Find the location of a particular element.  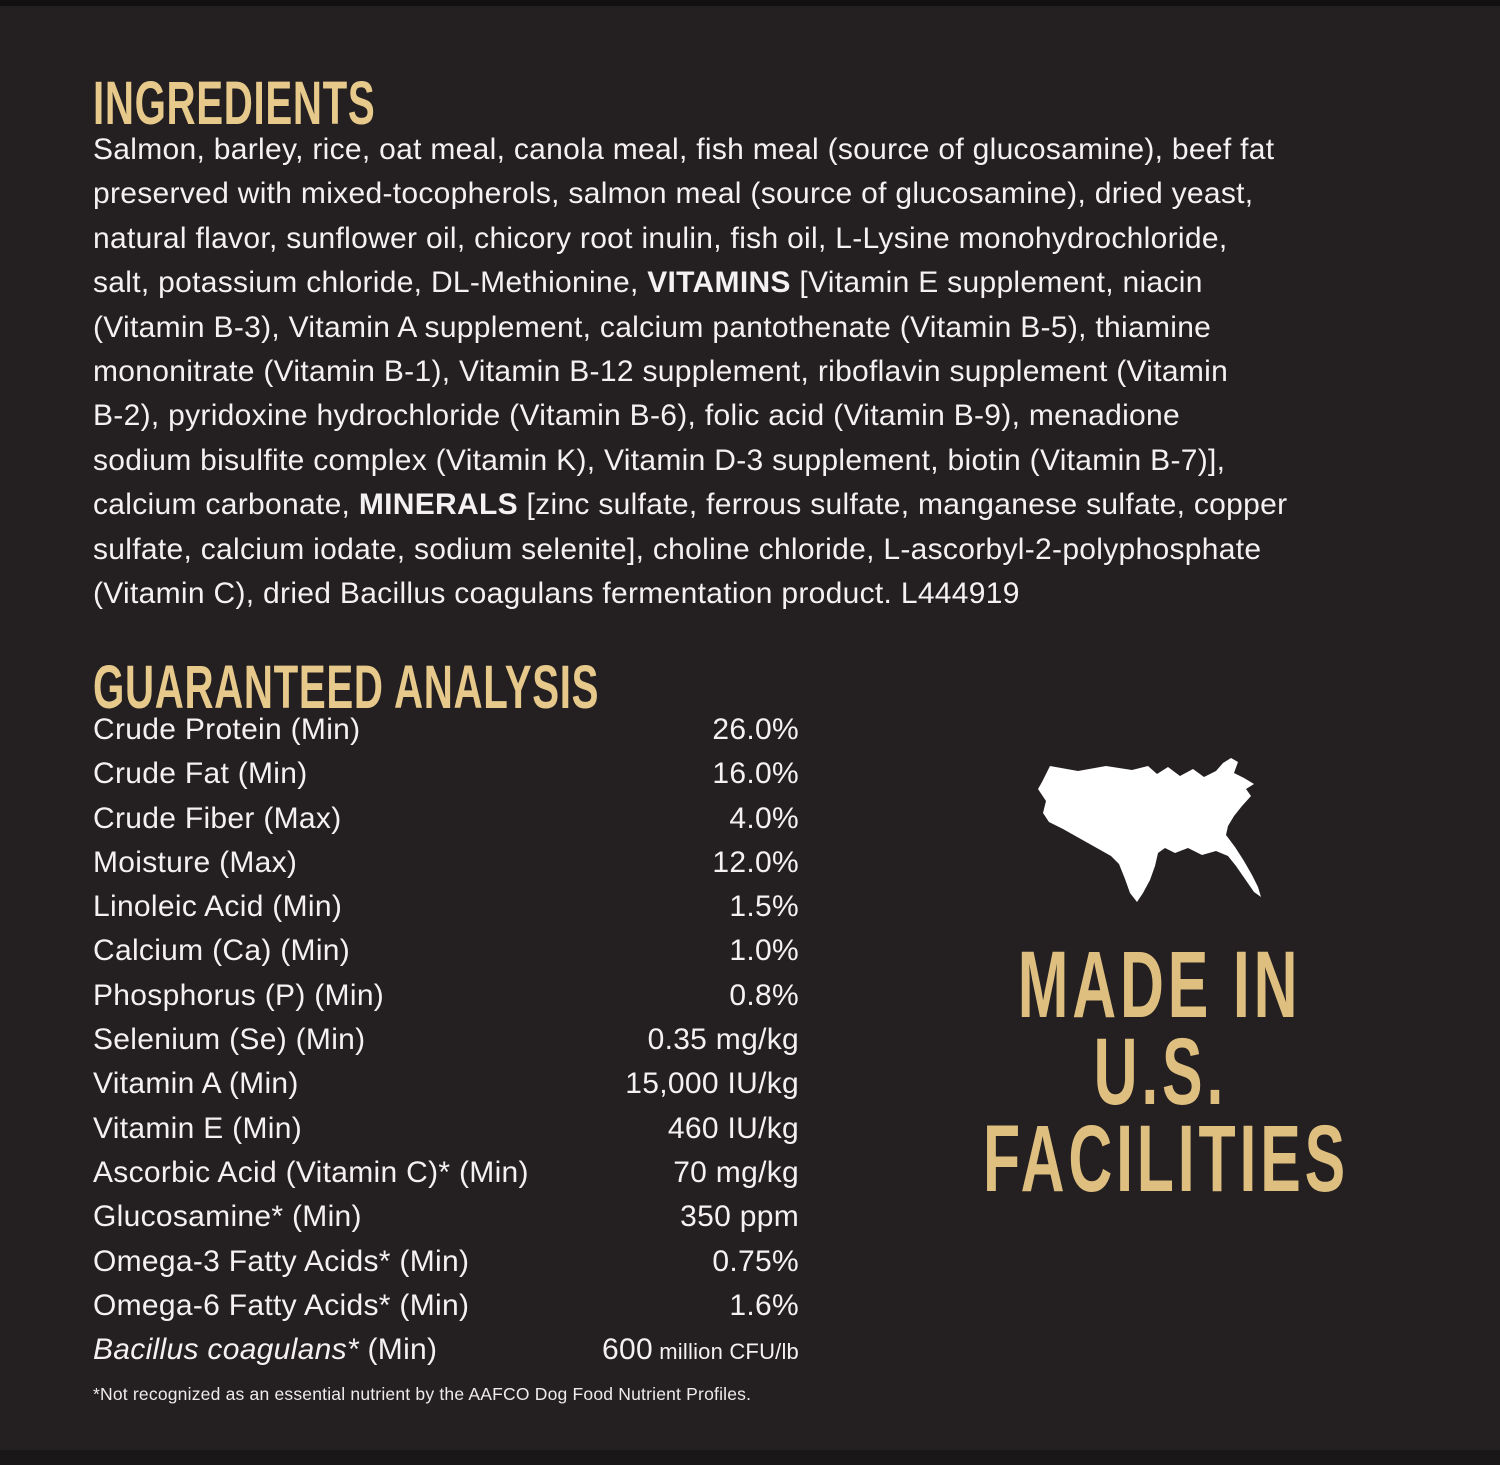

analysis-row-value: 350 ppm is located at coordinates (739, 1217).